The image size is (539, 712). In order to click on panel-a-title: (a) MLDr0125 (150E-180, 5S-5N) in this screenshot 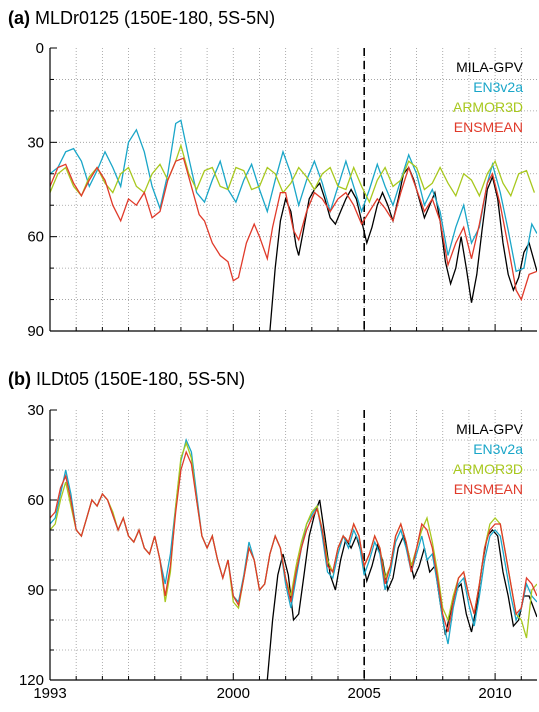, I will do `click(141, 18)`.